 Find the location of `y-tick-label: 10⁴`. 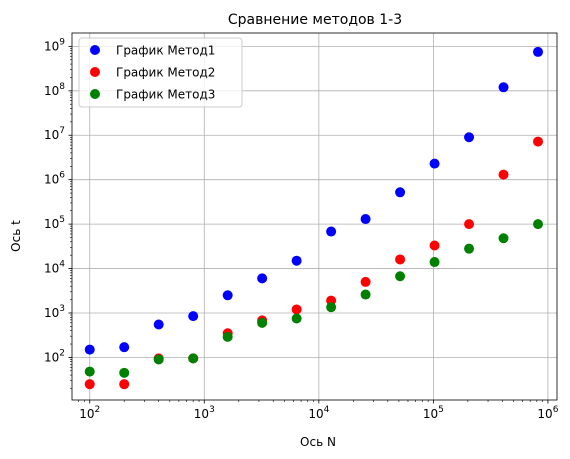

y-tick-label: 10⁴ is located at coordinates (54, 268).